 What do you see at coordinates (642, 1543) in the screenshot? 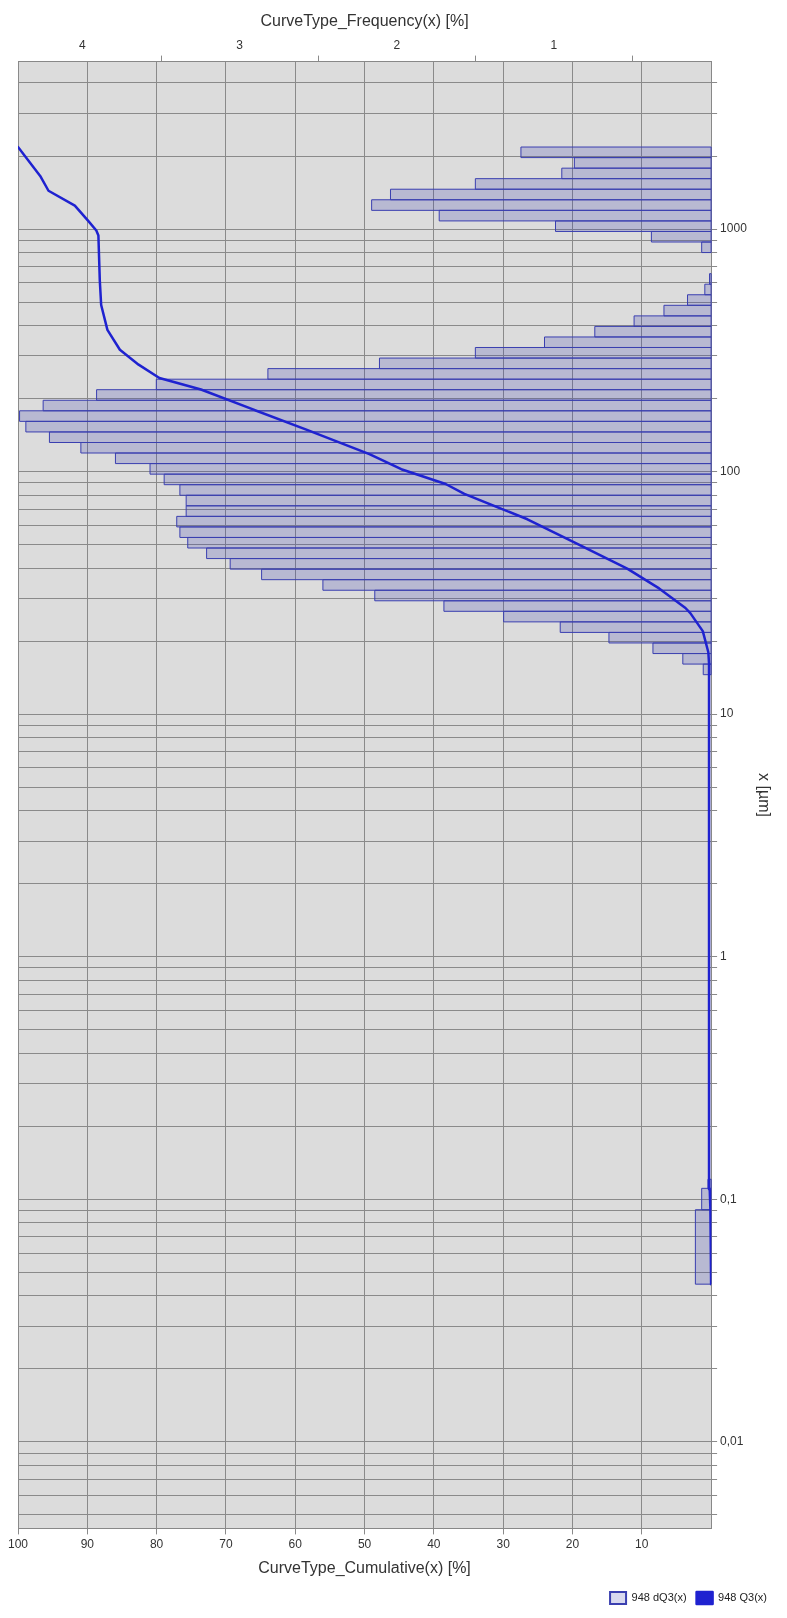
I see `x-tick-label: 10` at bounding box center [642, 1543].